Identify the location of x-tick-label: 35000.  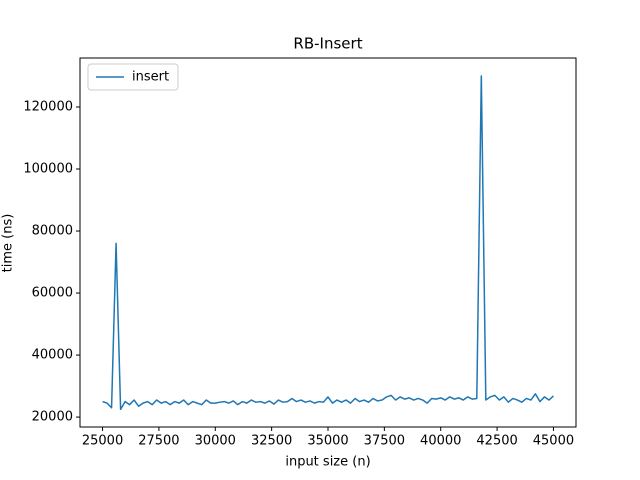
(327, 441).